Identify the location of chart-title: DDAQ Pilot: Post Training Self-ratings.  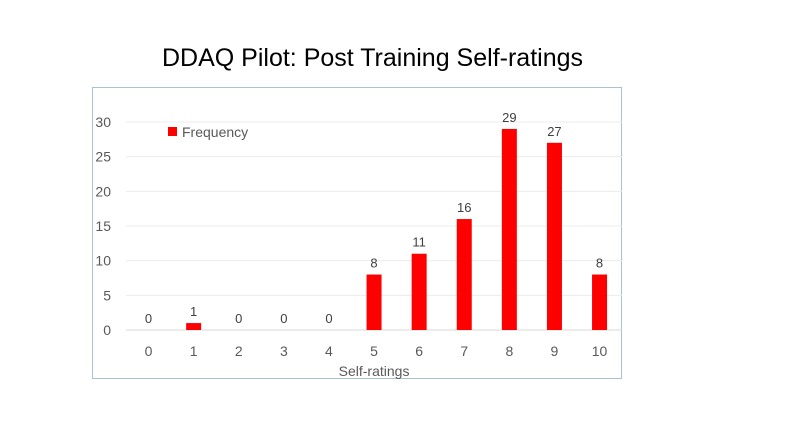
(372, 58).